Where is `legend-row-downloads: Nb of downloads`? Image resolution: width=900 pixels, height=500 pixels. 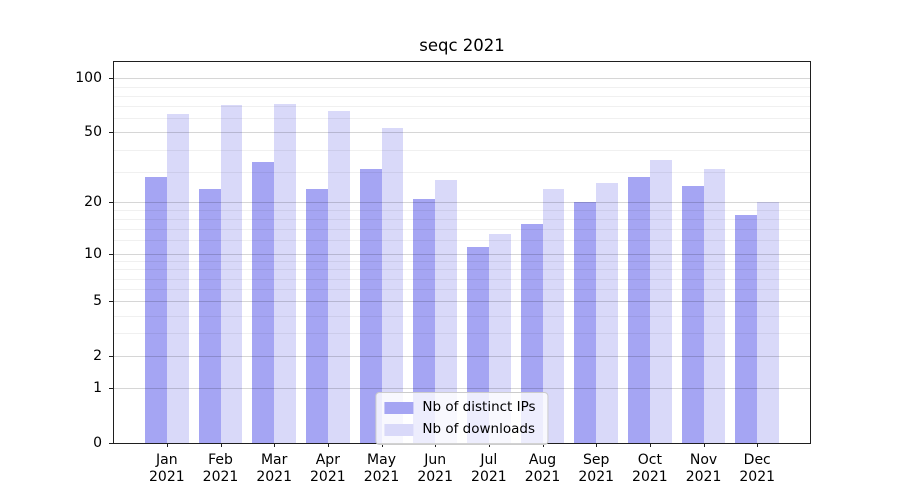 legend-row-downloads: Nb of downloads is located at coordinates (459, 429).